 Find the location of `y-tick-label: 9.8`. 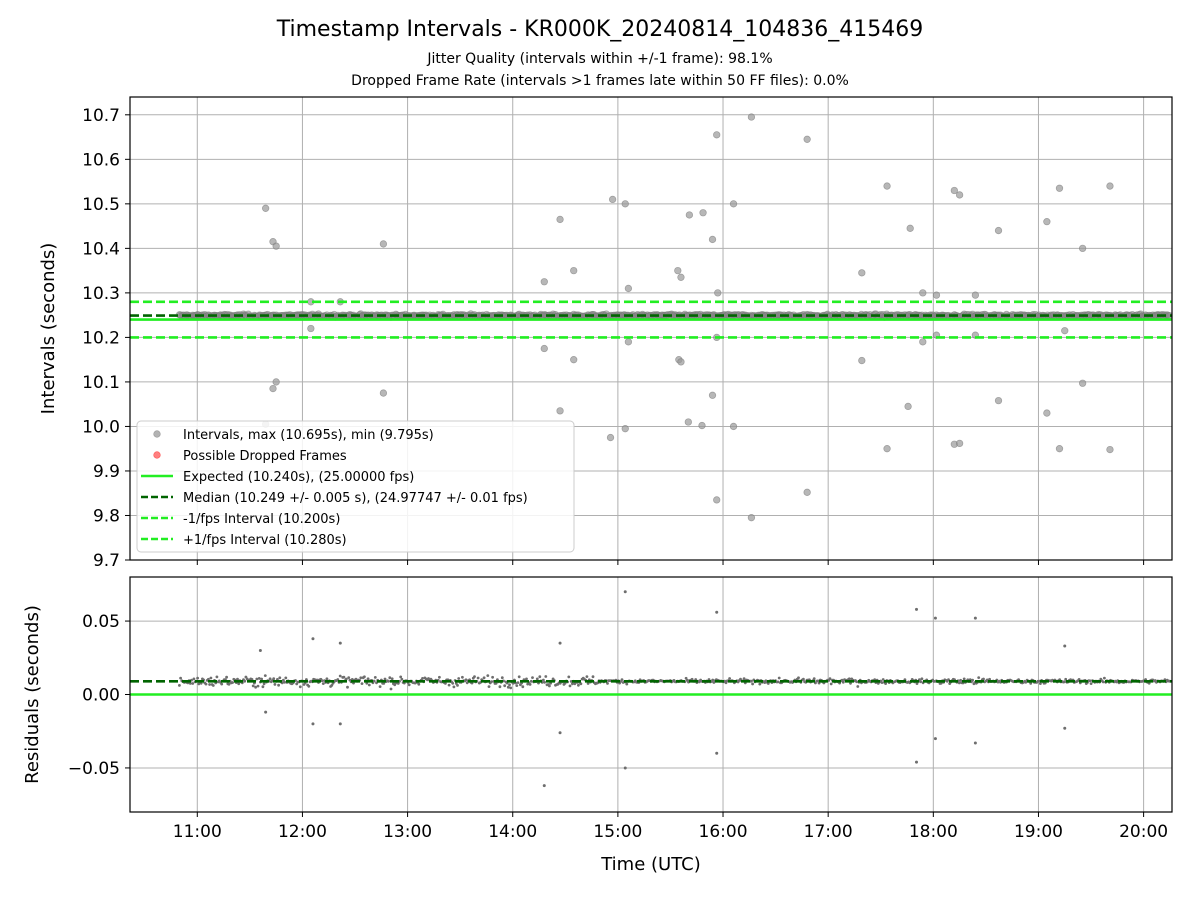

y-tick-label: 9.8 is located at coordinates (106, 516).